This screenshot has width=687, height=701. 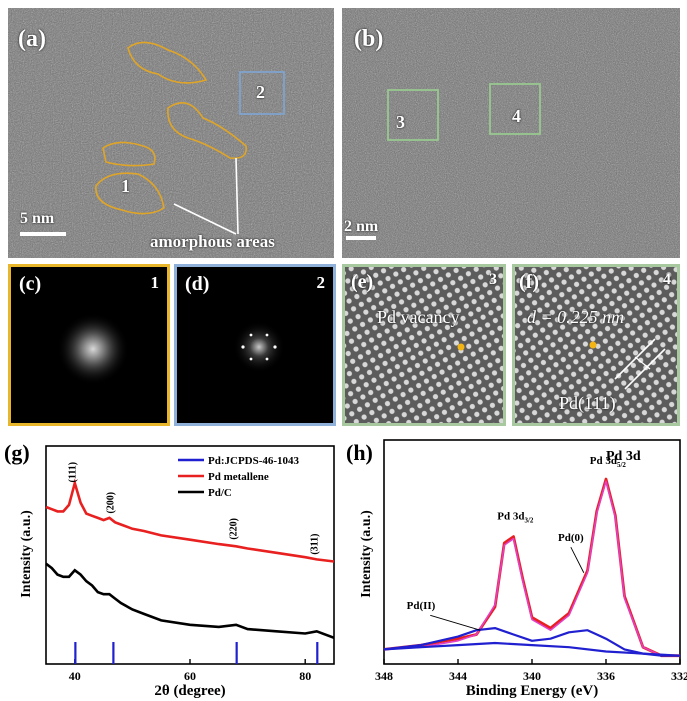 What do you see at coordinates (359, 452) in the screenshot?
I see `panel-label-h: (h)` at bounding box center [359, 452].